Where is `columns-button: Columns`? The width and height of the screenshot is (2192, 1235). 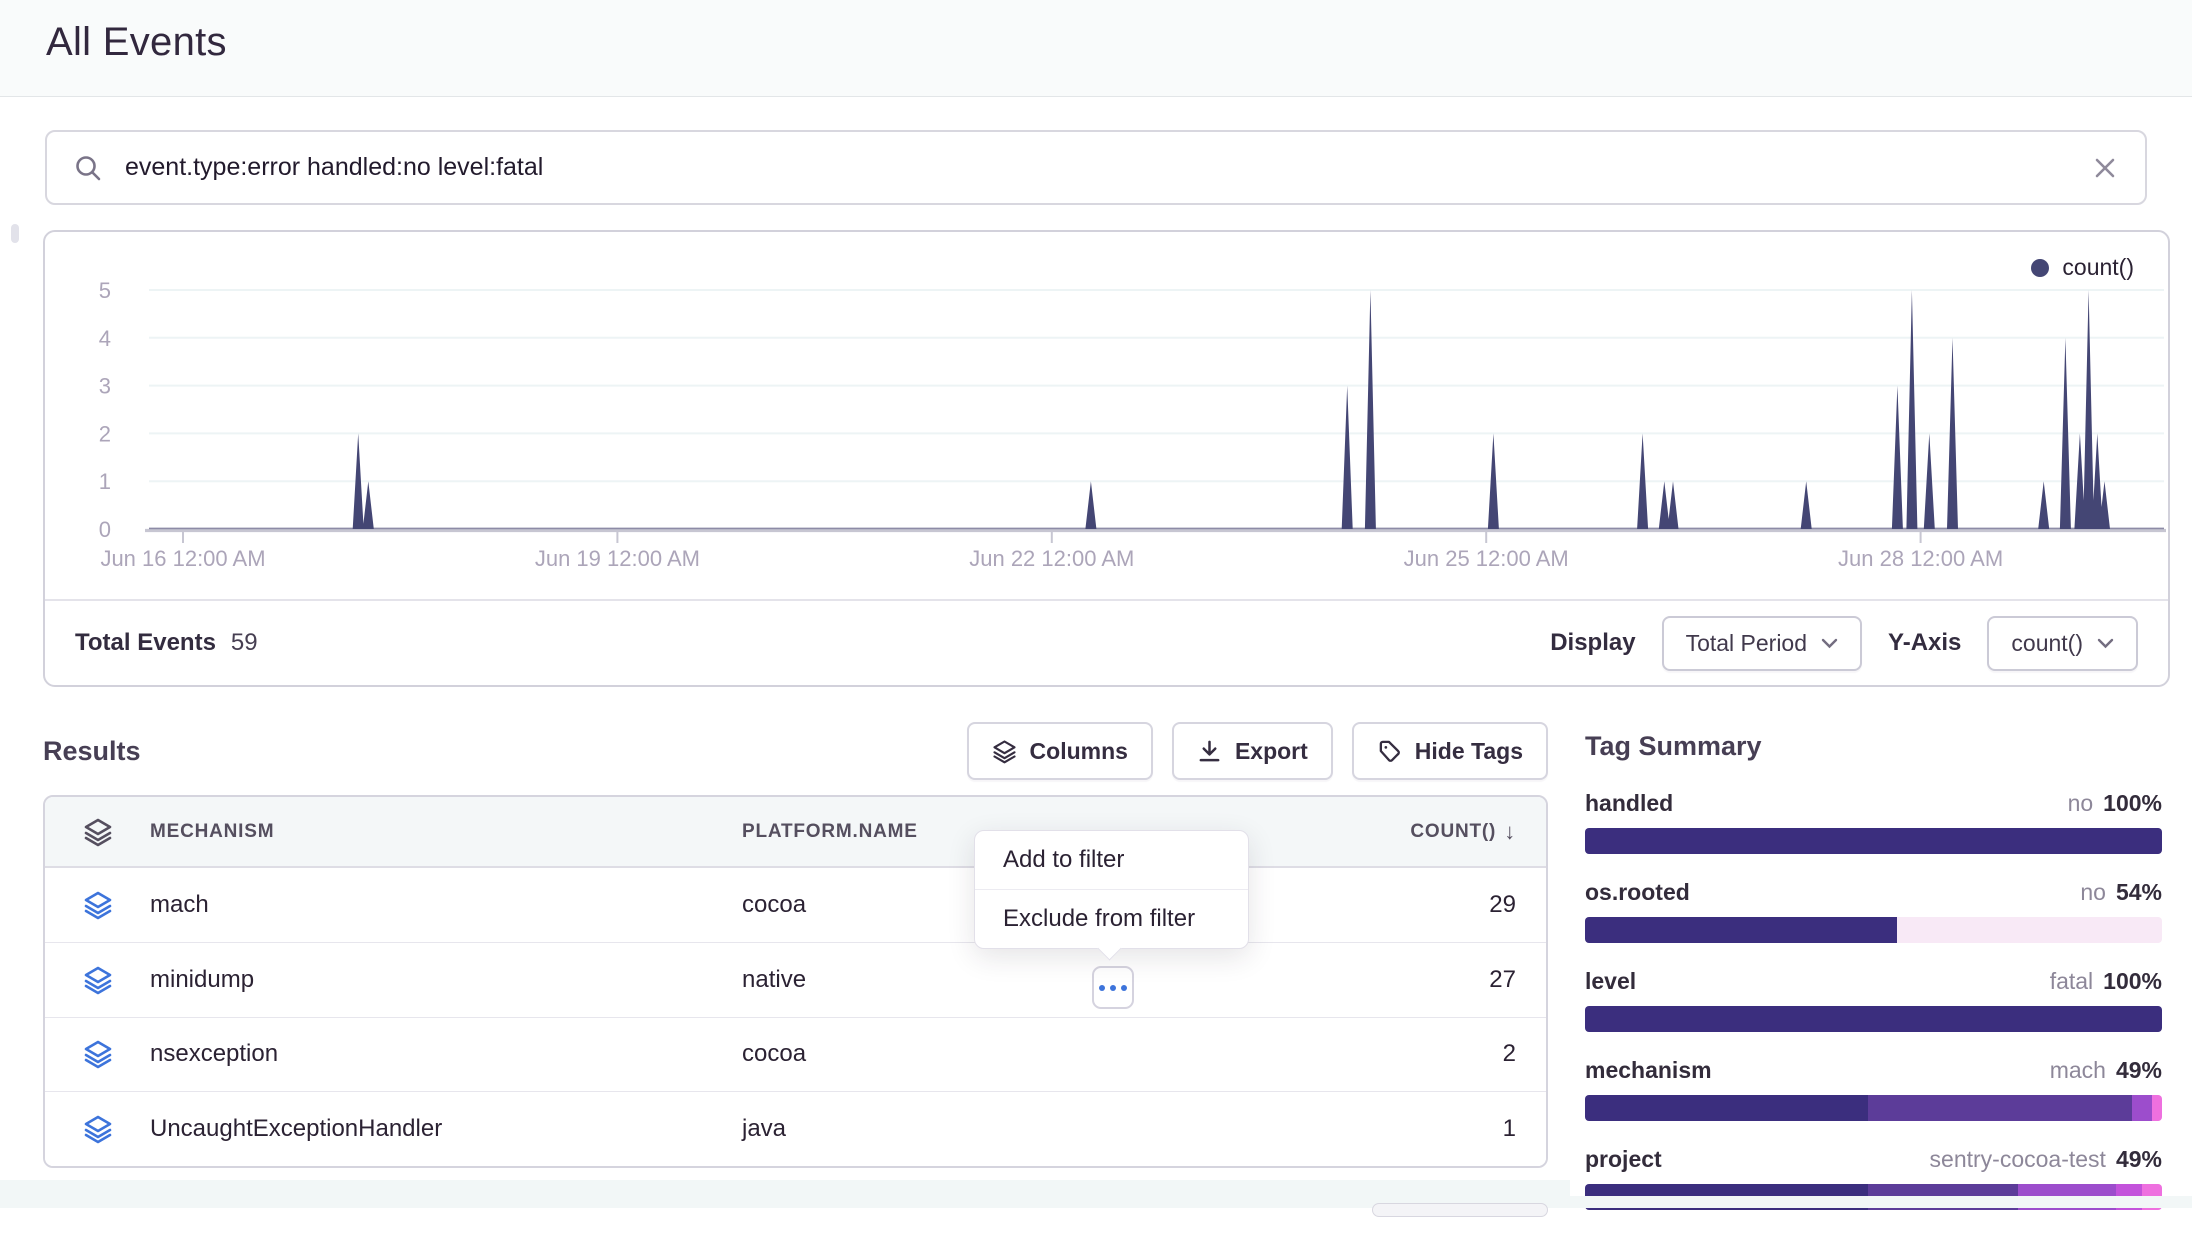
columns-button: Columns is located at coordinates (1059, 751).